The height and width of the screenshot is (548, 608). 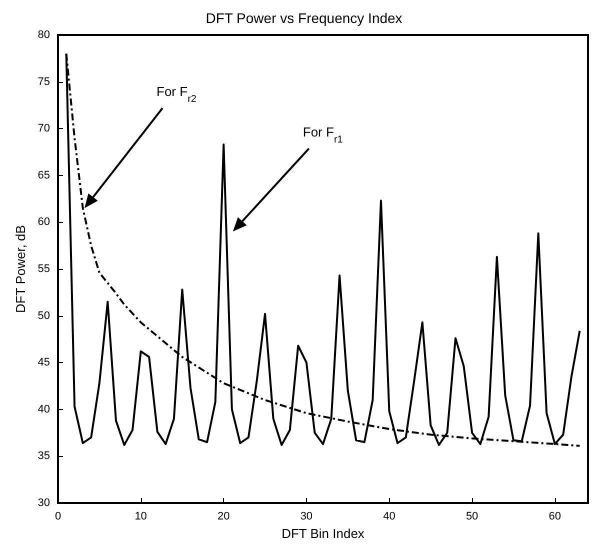 What do you see at coordinates (224, 516) in the screenshot?
I see `x-tick-label: 20` at bounding box center [224, 516].